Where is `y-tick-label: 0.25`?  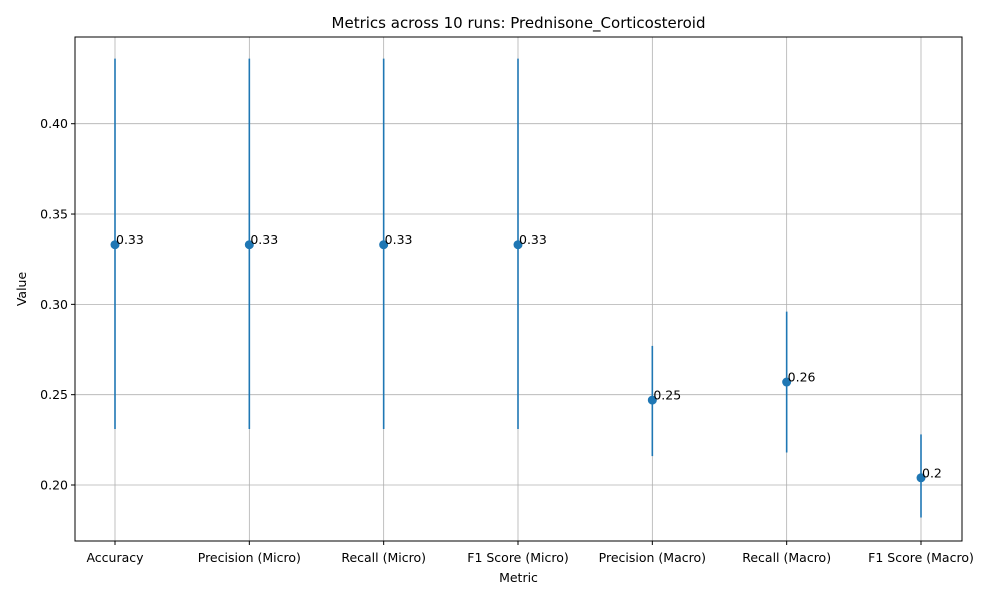
y-tick-label: 0.25 is located at coordinates (54, 394).